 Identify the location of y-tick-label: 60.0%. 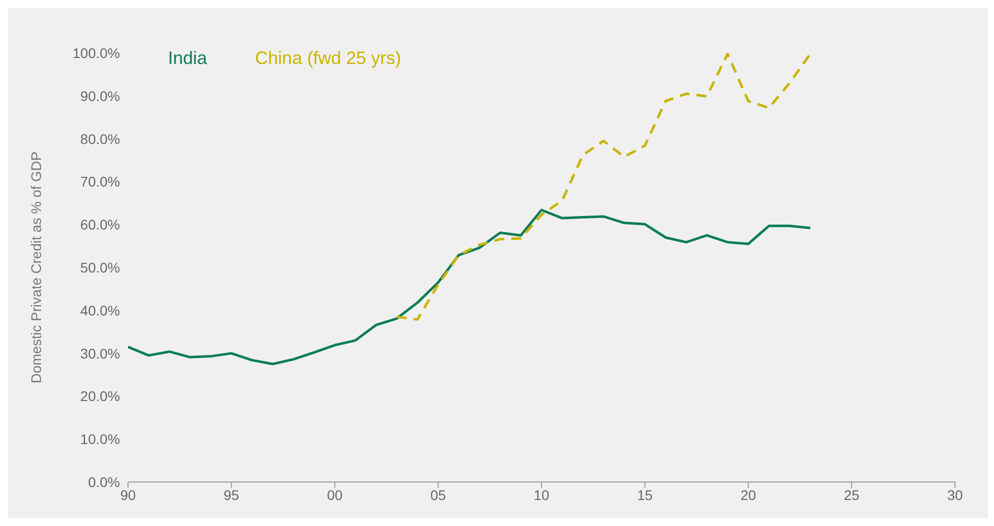
(100, 224).